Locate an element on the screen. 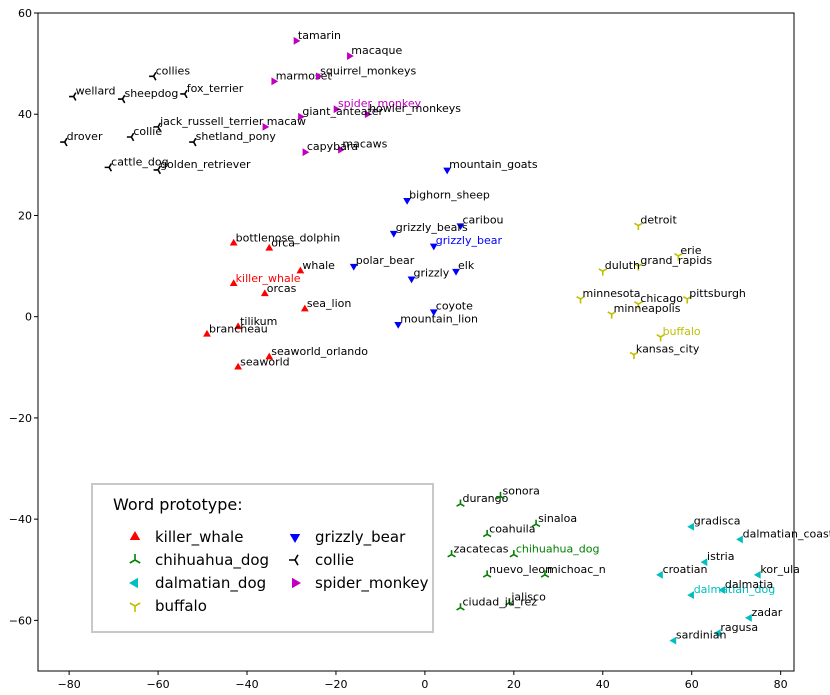 The width and height of the screenshot is (830, 695). point-label: zacatecas is located at coordinates (481, 549).